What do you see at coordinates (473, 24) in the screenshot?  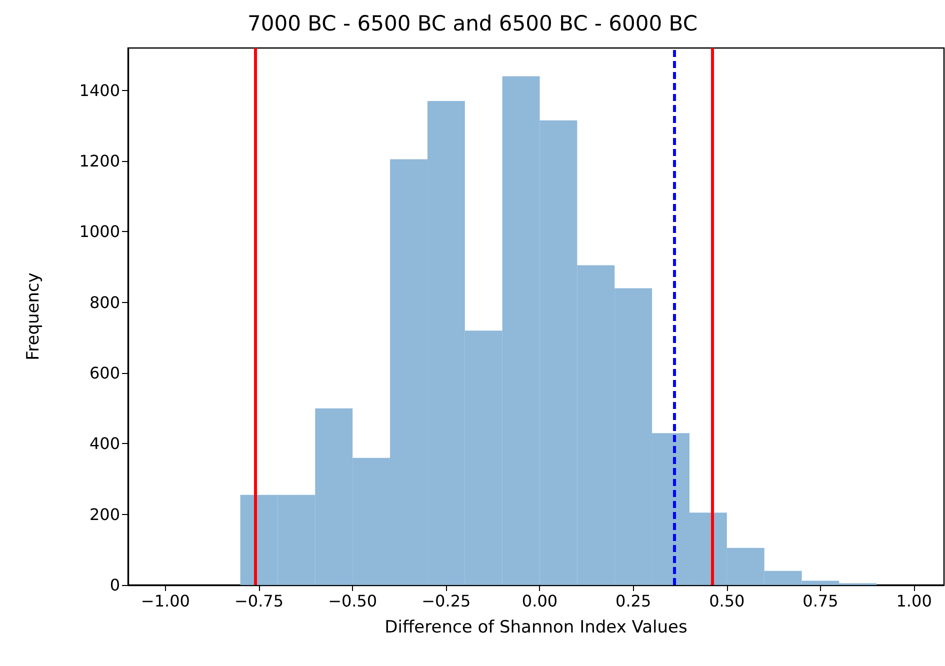 I see `chart-title: 7000 BC - 6500 BC and 6500 BC - 6000 BC` at bounding box center [473, 24].